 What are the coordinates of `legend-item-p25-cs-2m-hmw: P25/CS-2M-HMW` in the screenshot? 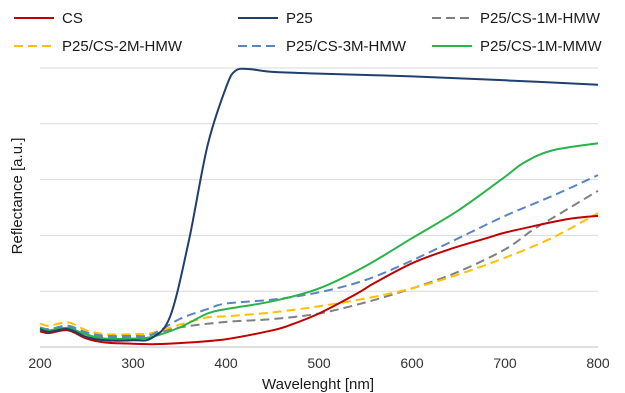 It's located at (98, 46).